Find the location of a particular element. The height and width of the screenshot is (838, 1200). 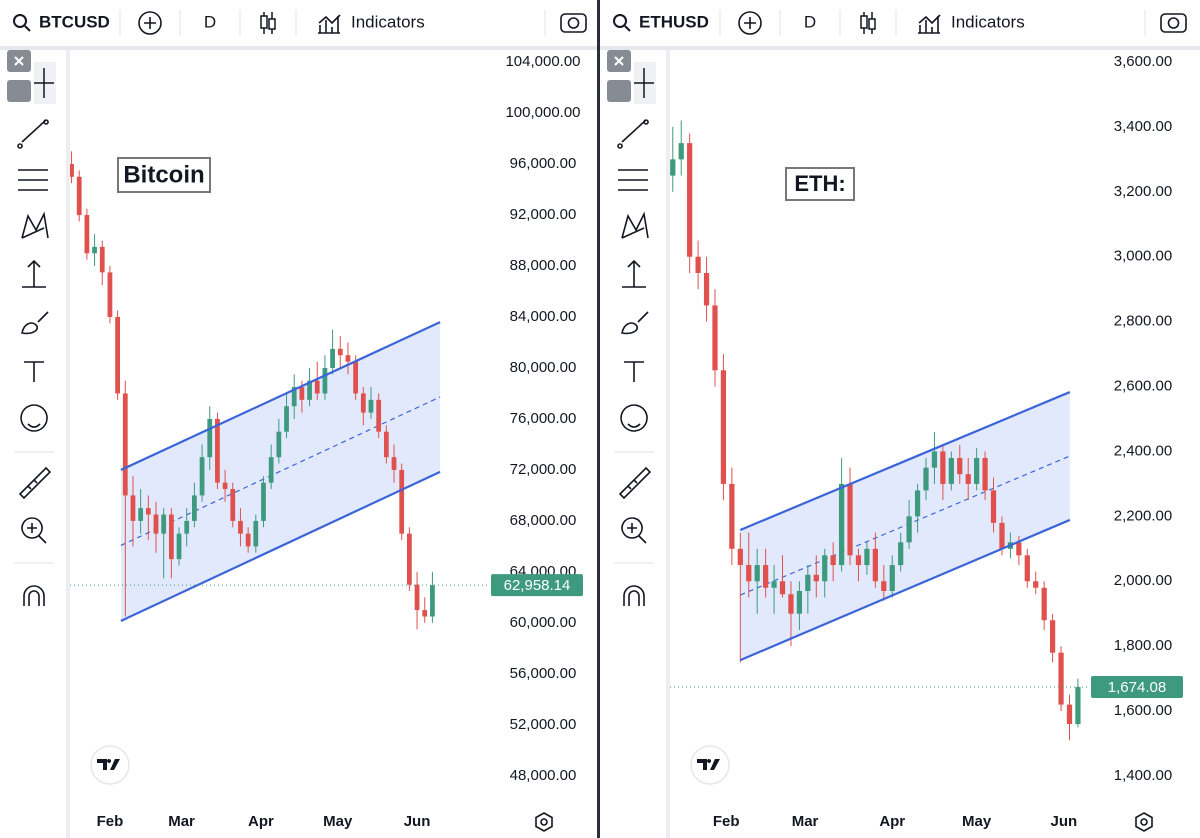

left-toolbar is located at coordinates (631, 328).